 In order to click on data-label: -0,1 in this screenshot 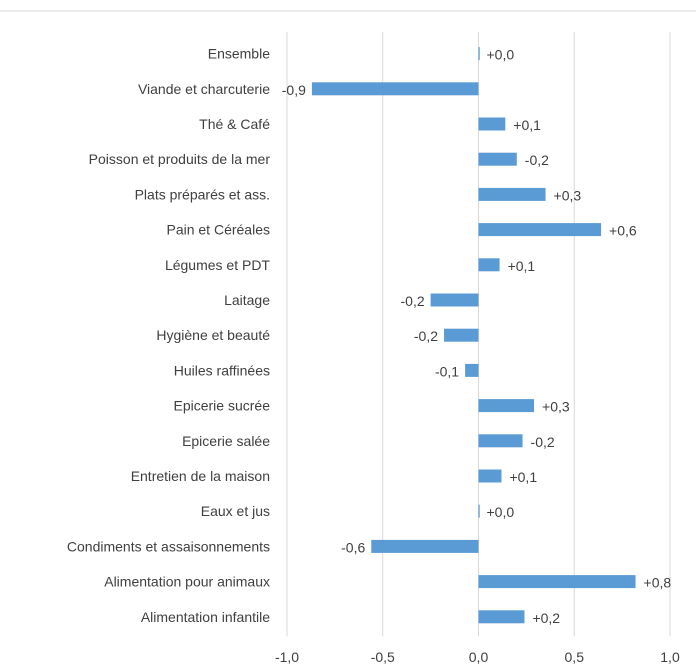, I will do `click(447, 371)`.